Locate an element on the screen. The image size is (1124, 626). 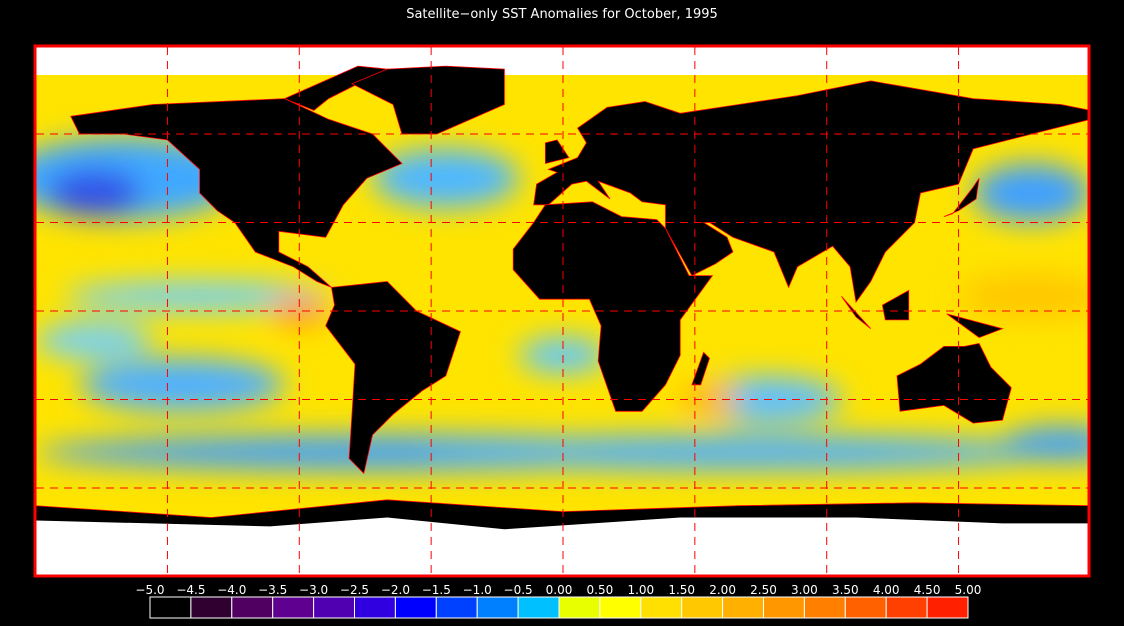
colorbar-label: 4.50 is located at coordinates (927, 590).